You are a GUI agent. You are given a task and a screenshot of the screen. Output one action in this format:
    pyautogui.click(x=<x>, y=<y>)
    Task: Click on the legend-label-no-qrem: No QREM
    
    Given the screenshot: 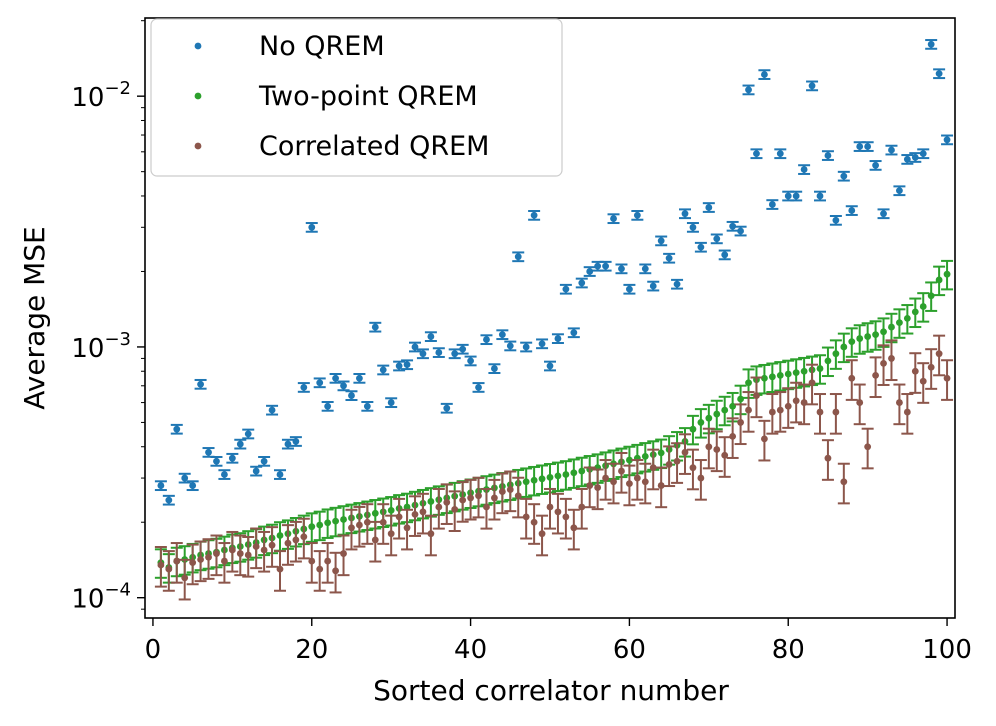 What is the action you would take?
    pyautogui.click(x=322, y=46)
    